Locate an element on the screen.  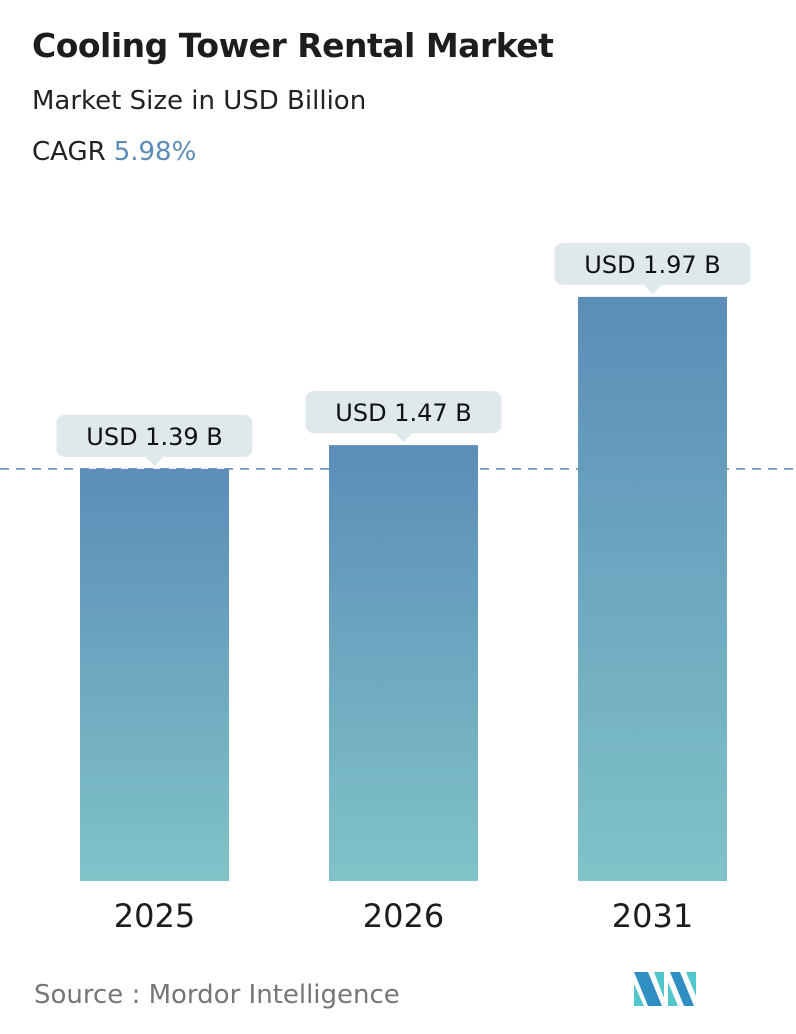
cagr-value: 5.98% is located at coordinates (155, 152).